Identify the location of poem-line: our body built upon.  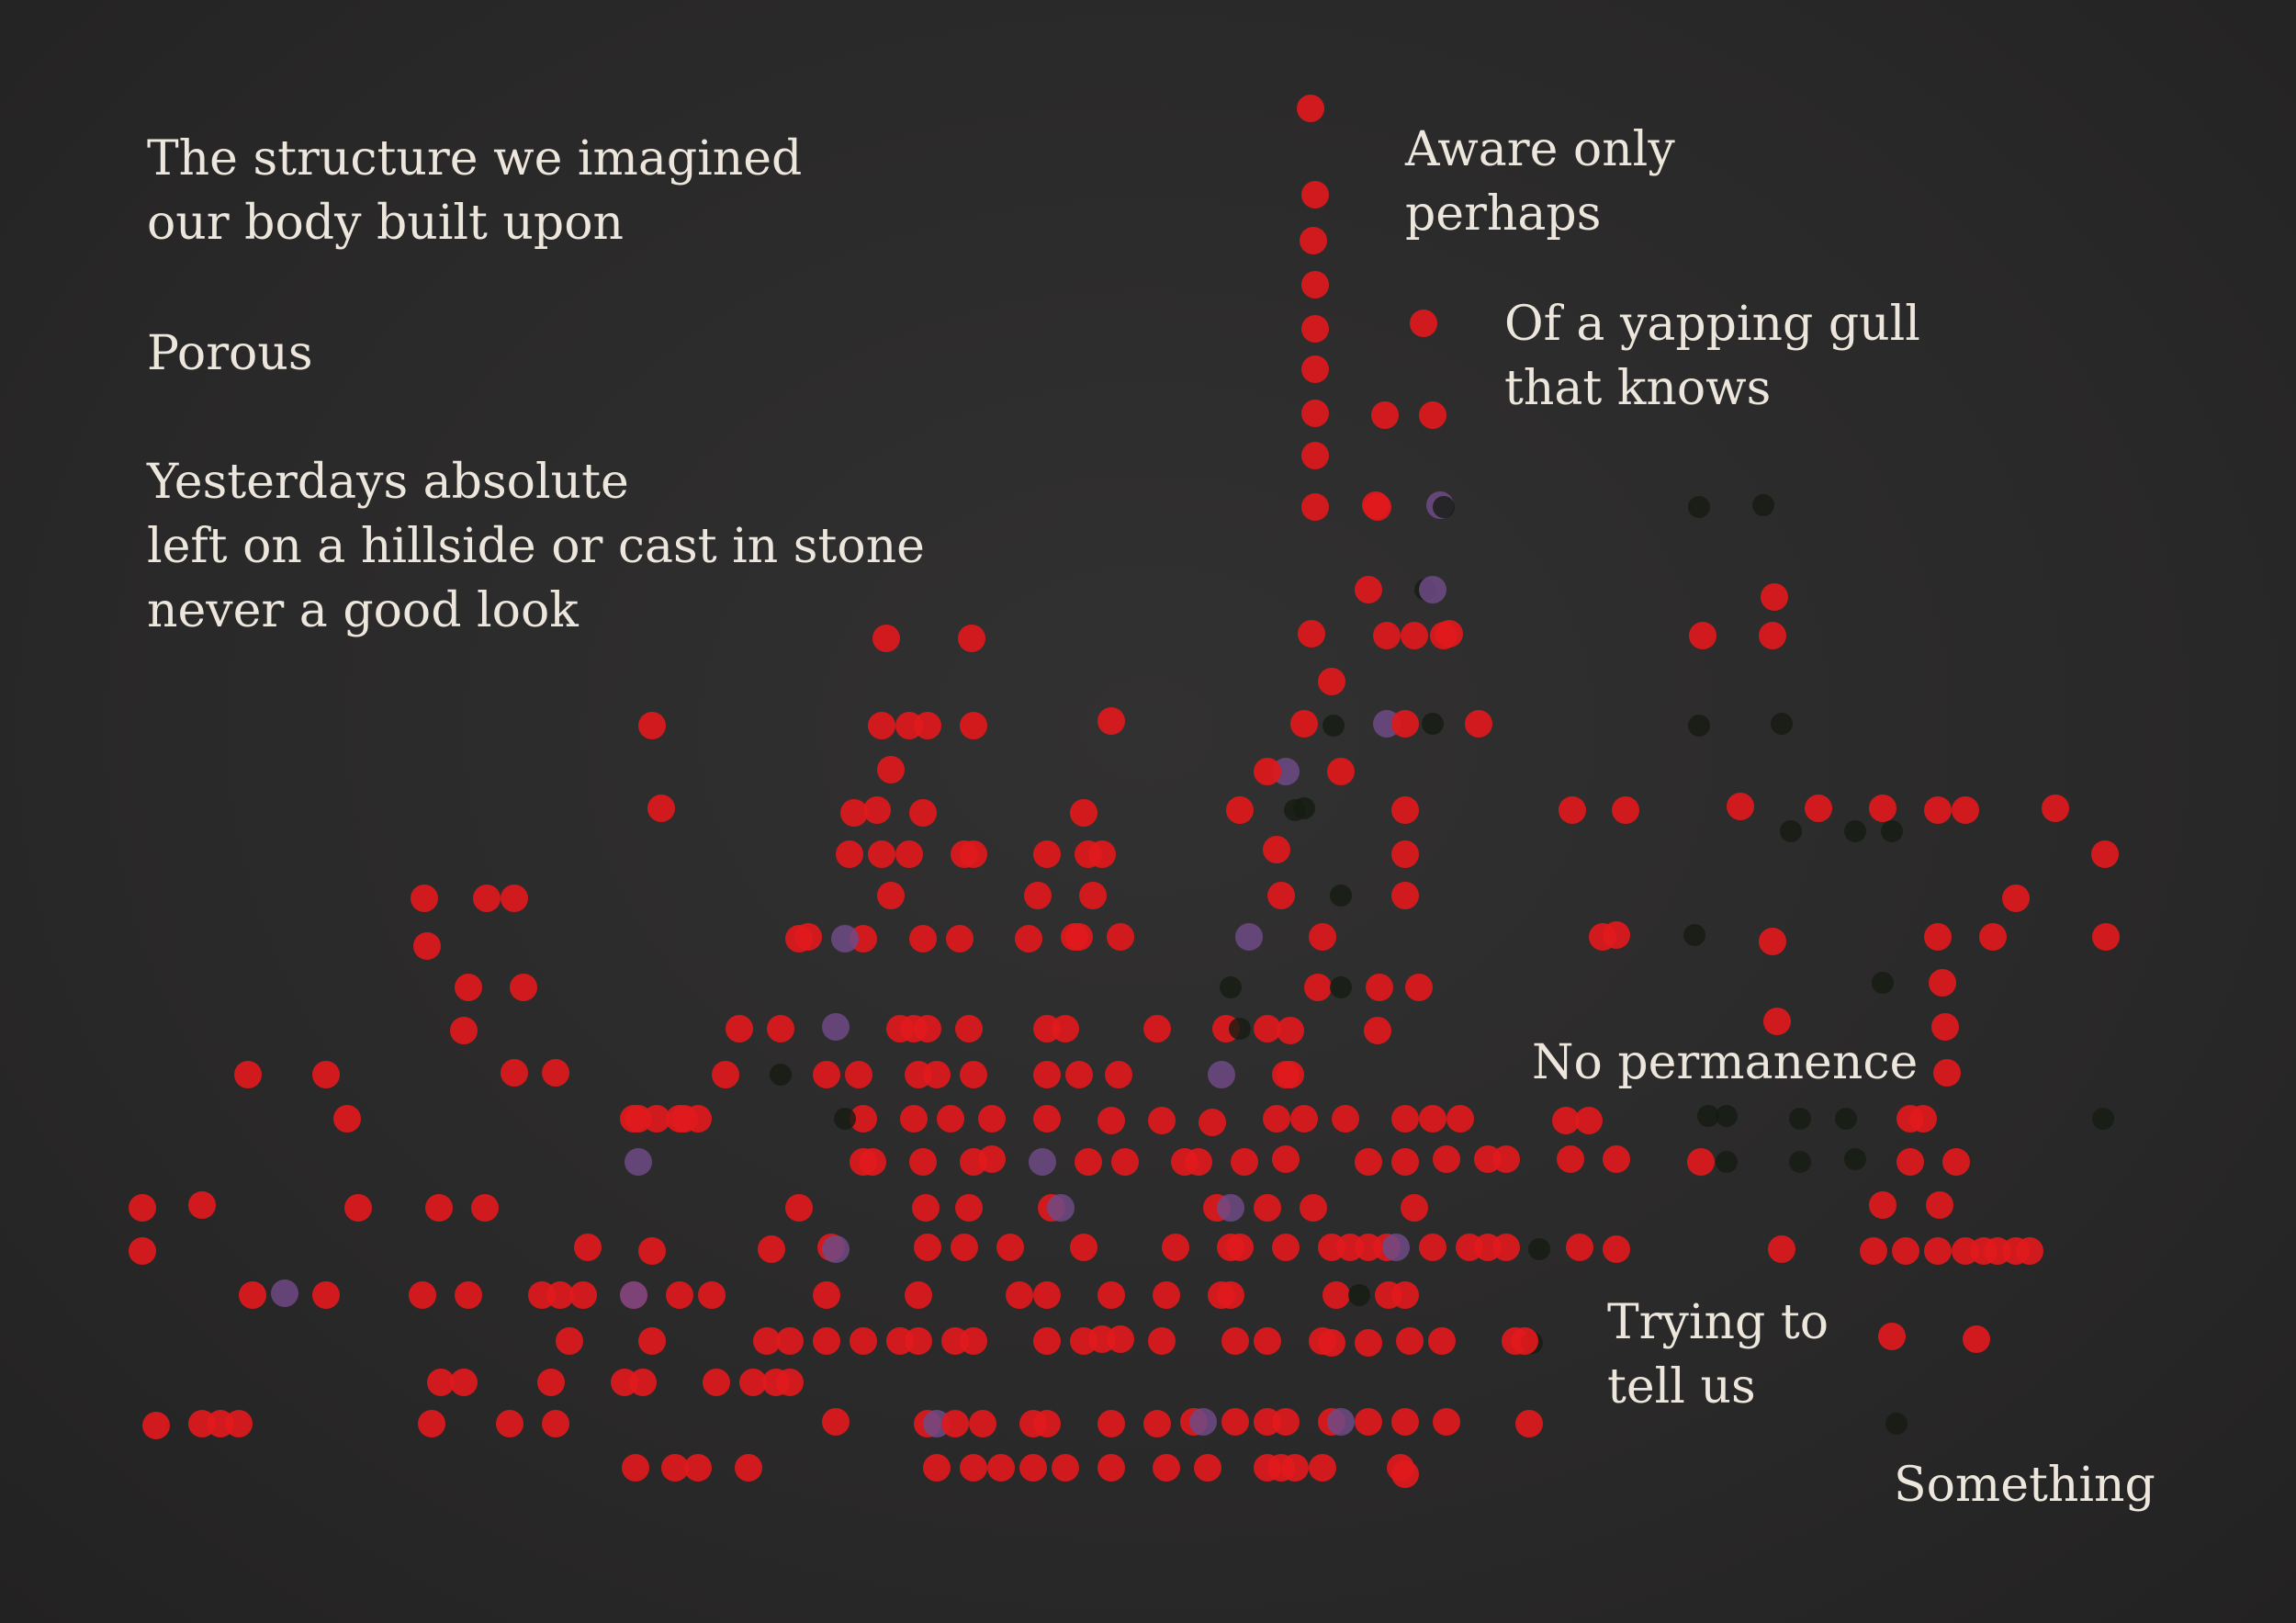
(386, 223).